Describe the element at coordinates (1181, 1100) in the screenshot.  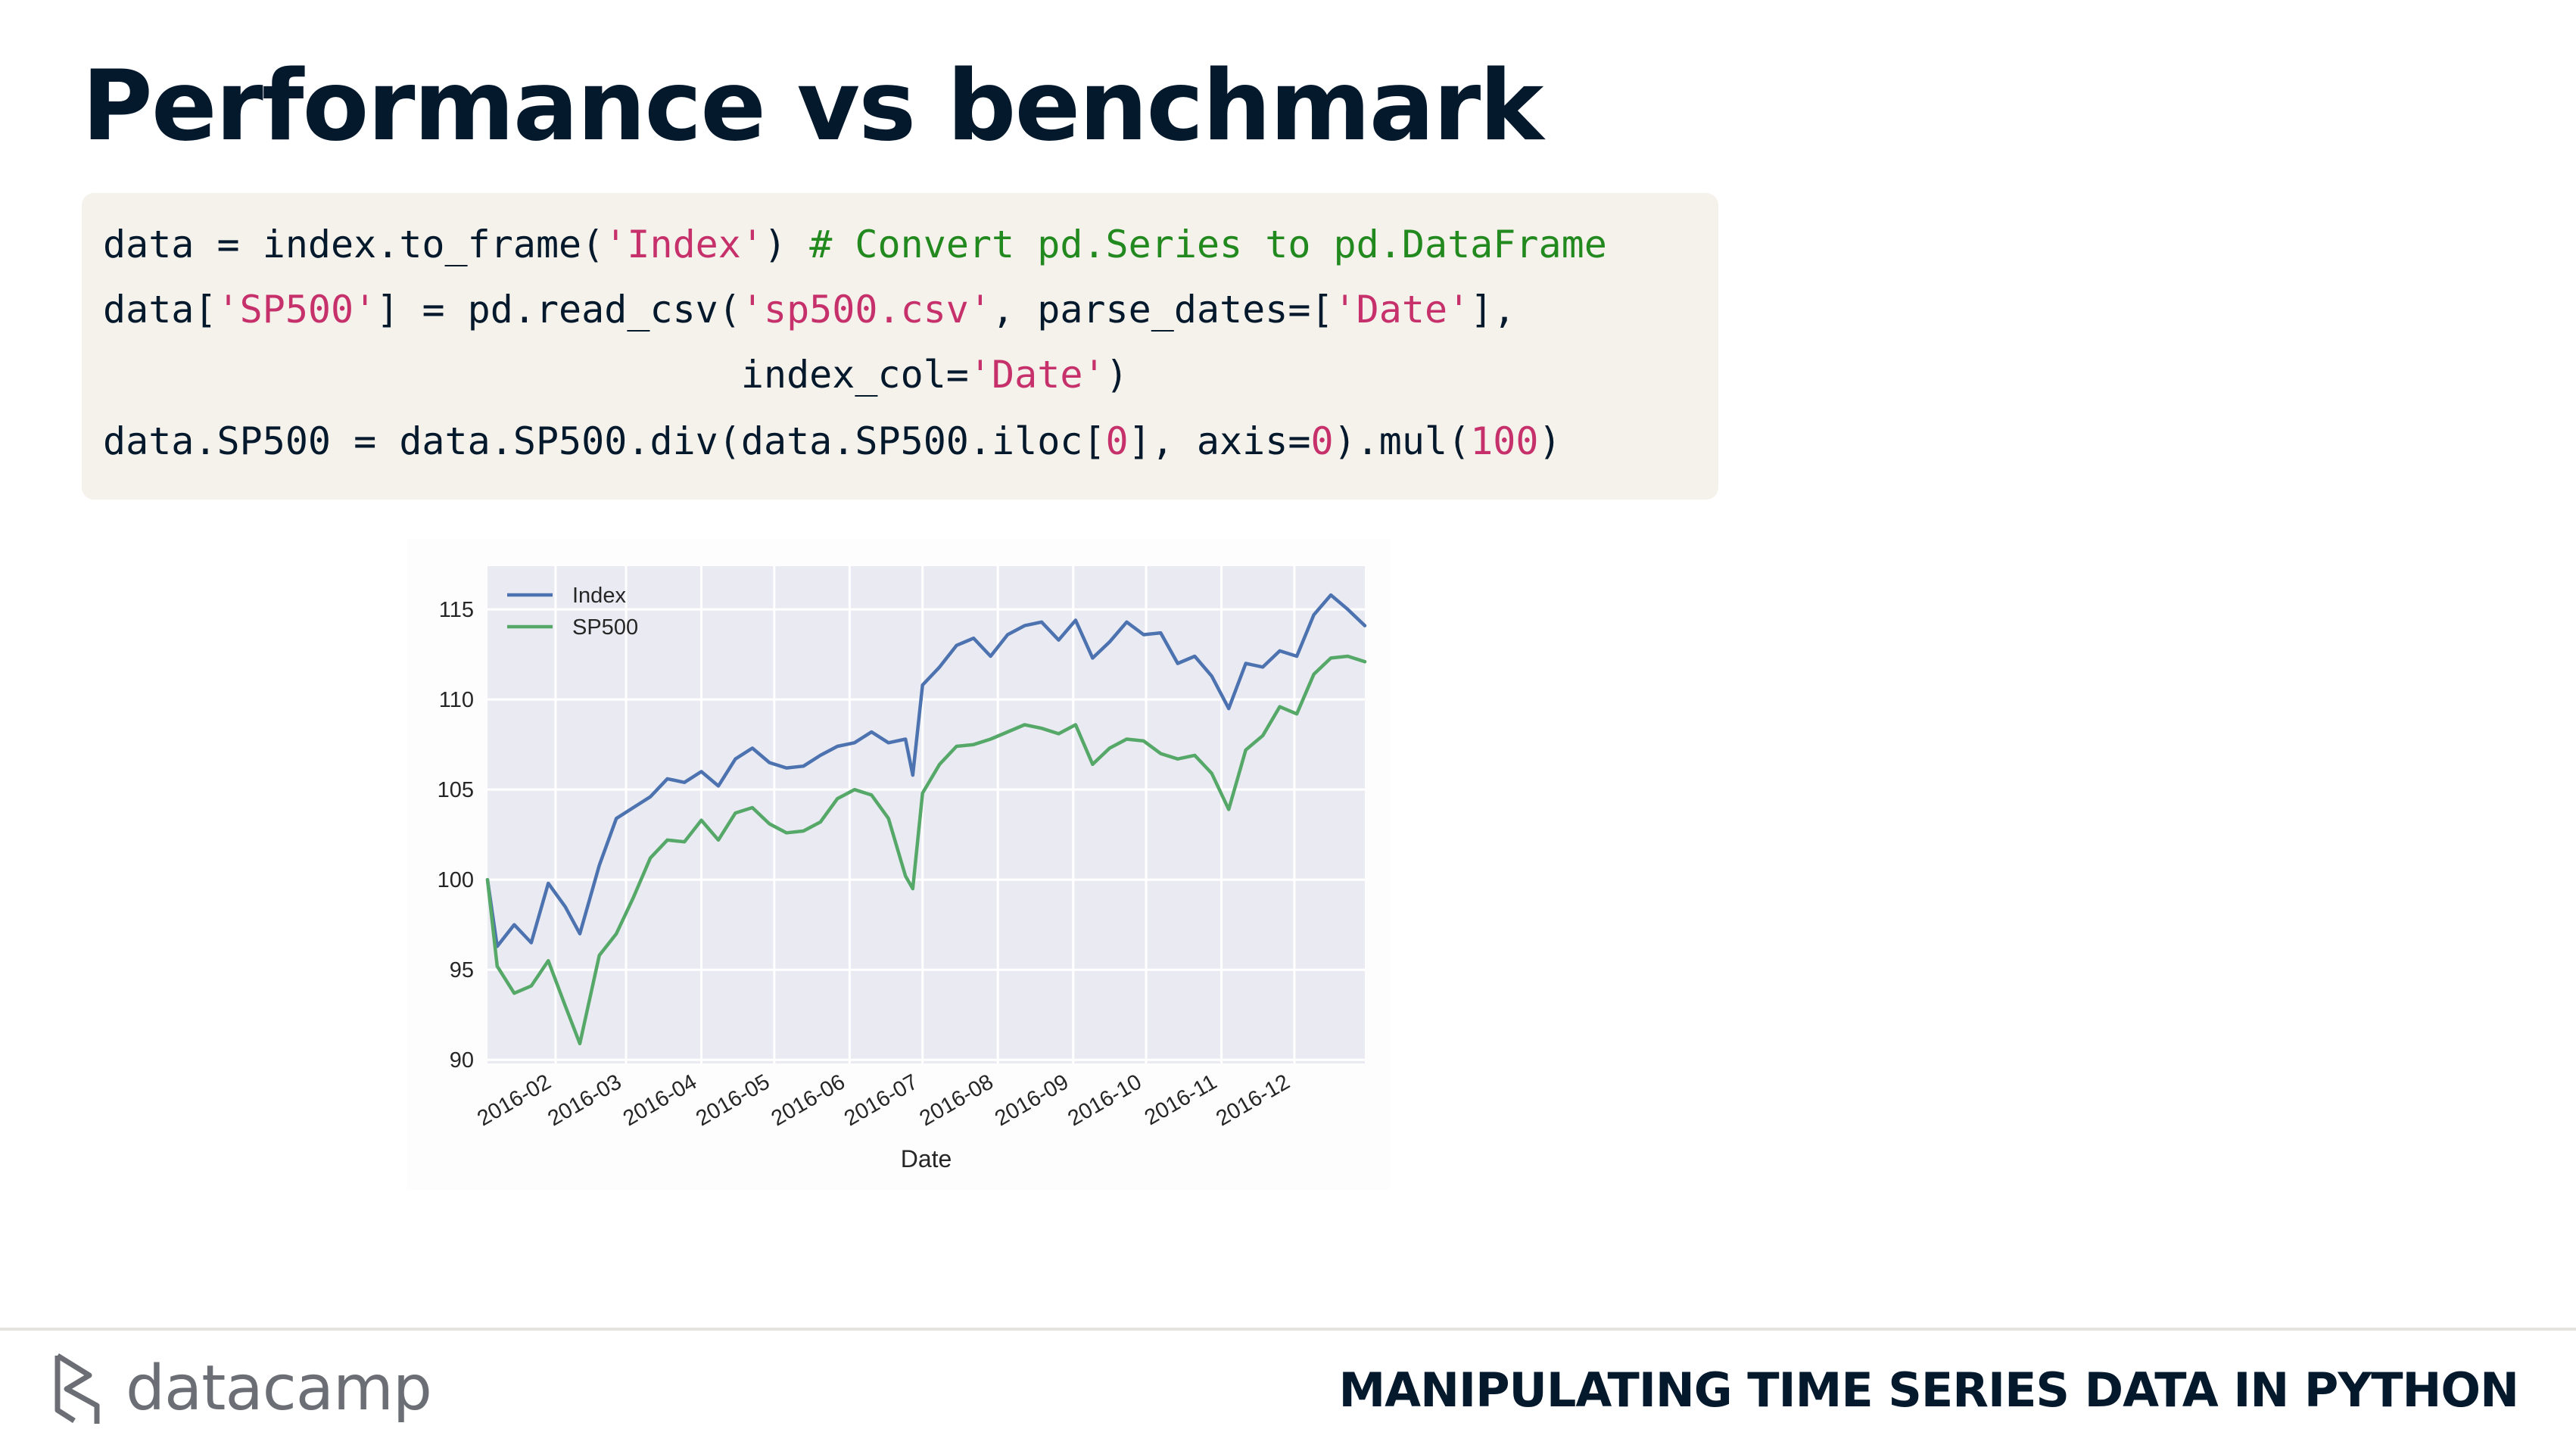
I see `x-tick-label: 2016-11` at that location.